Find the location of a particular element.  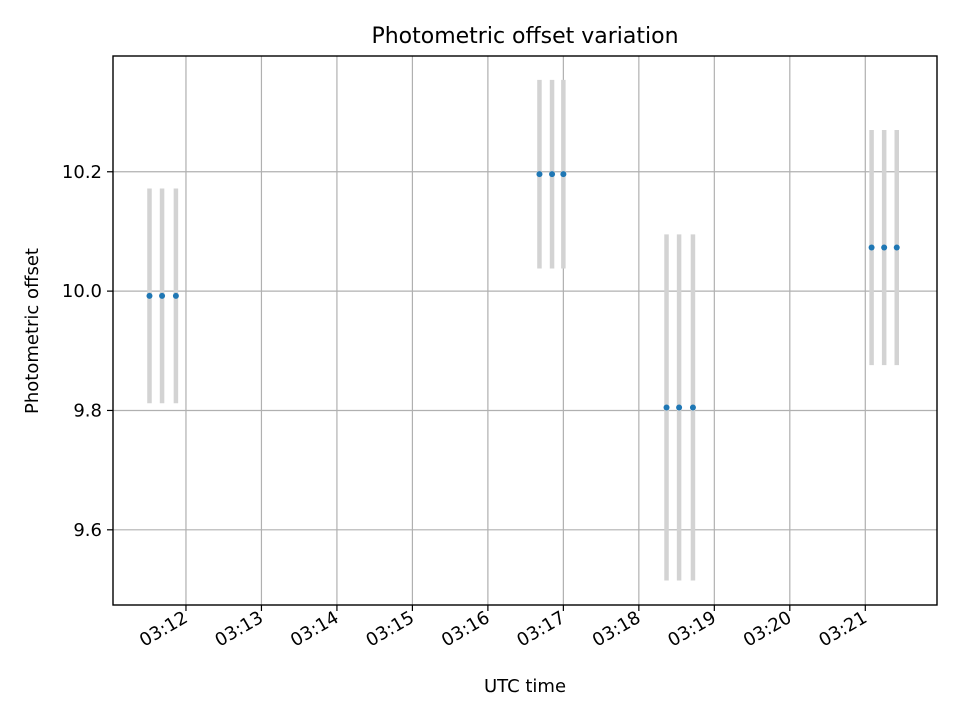

x-tick-label: 03:13 is located at coordinates (239, 629).